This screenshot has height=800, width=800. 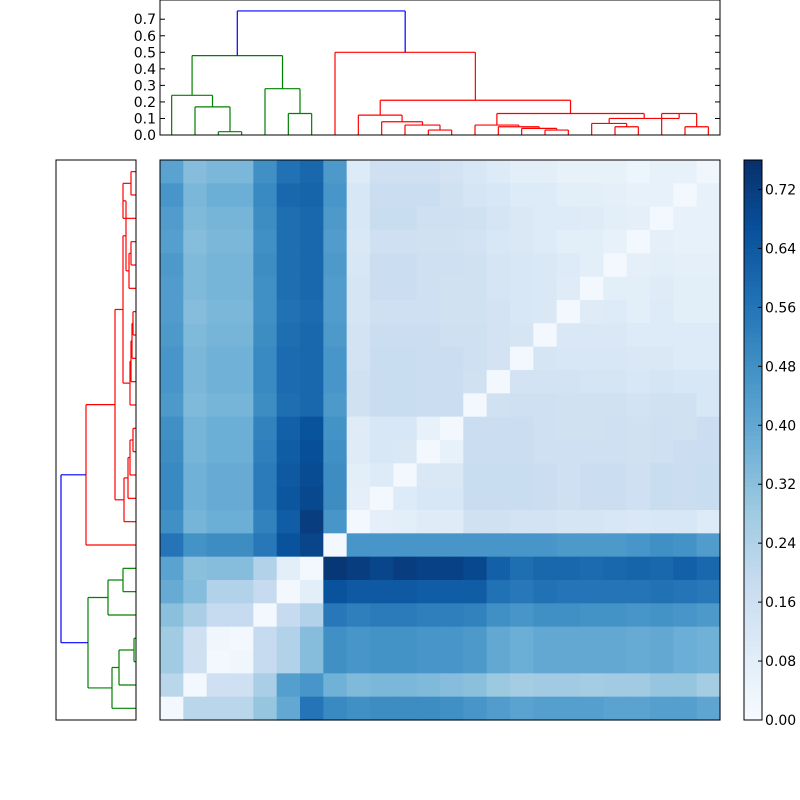 What do you see at coordinates (777, 455) in the screenshot?
I see `colorbar-axis: 0.00 0.08 0.16 0.24 0.32 0.40 0.48 0.56 0.64 0.72` at bounding box center [777, 455].